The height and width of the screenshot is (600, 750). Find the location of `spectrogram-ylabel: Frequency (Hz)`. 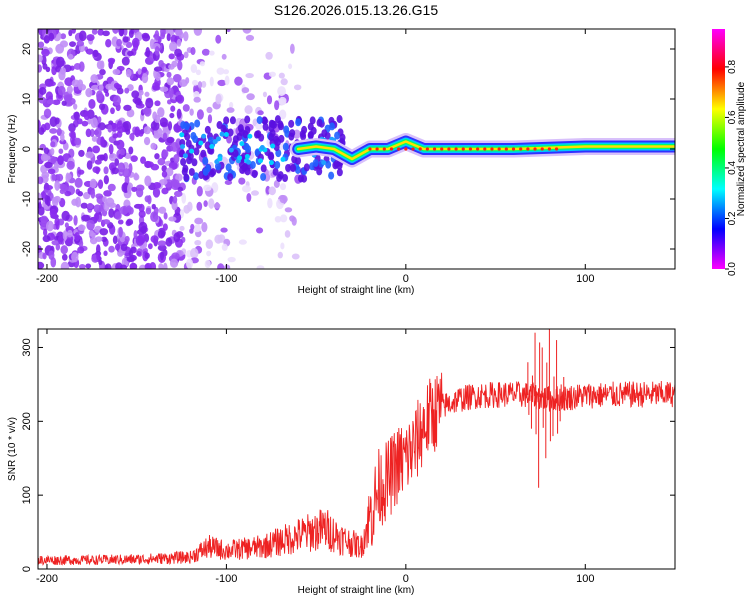

spectrogram-ylabel: Frequency (Hz) is located at coordinates (12, 149).